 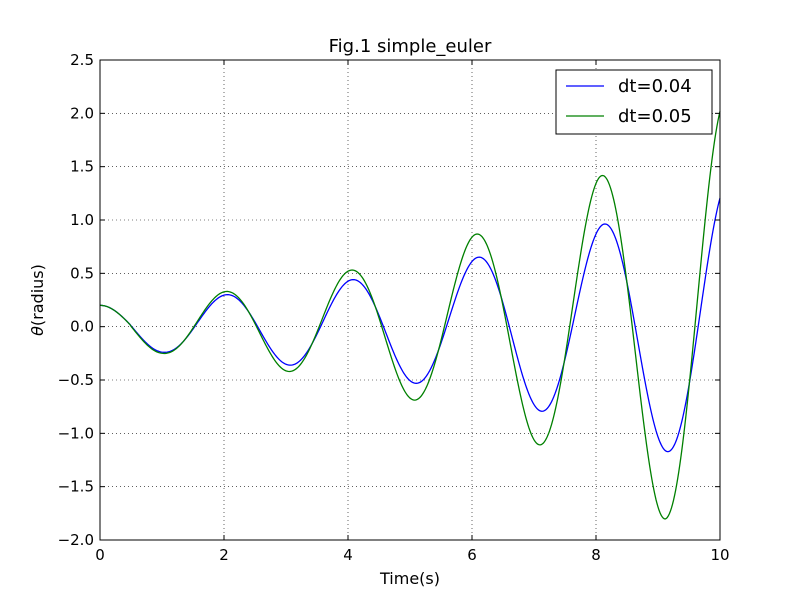 What do you see at coordinates (412, 555) in the screenshot?
I see `x-axis-tick-labels: 0 2 4 6 8 10` at bounding box center [412, 555].